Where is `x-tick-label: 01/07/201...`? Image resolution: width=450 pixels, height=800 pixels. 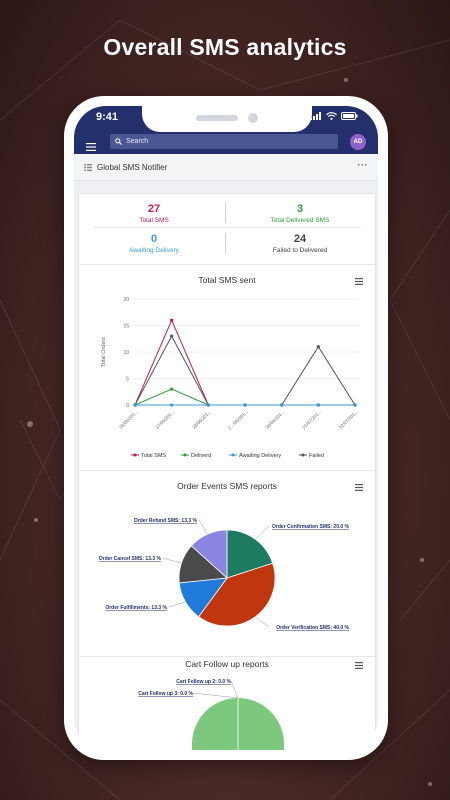 x-tick-label: 01/07/201... is located at coordinates (311, 419).